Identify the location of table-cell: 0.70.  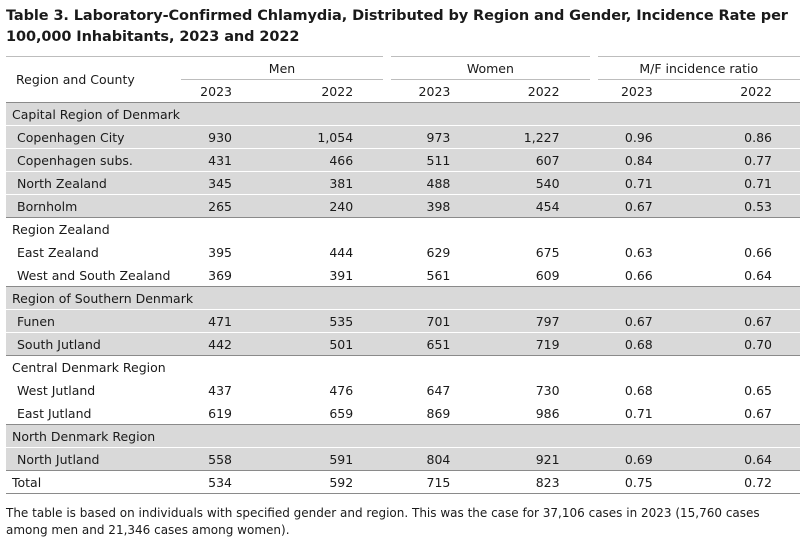
(748, 344).